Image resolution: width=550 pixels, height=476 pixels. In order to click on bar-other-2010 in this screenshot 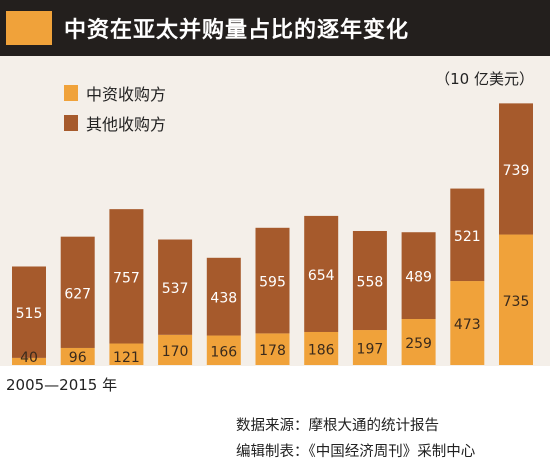, I will do `click(272, 280)`.